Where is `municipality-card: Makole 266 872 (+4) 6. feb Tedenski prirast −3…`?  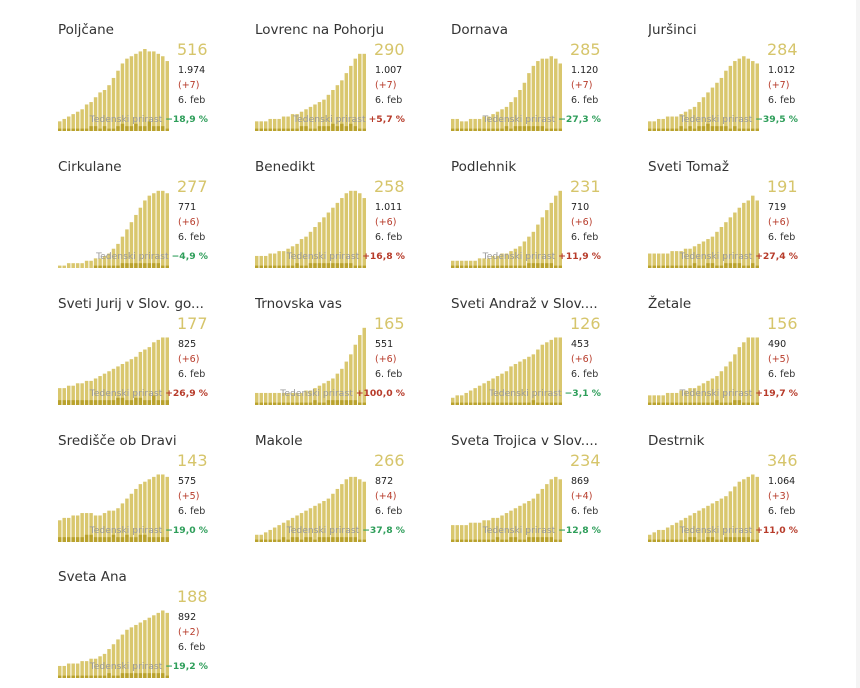 municipality-card: Makole 266 872 (+4) 6. feb Tedenski prirast −3… is located at coordinates (353, 492).